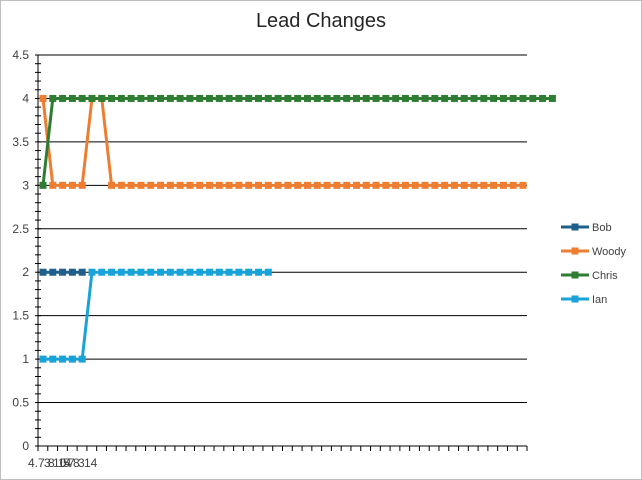 The width and height of the screenshot is (642, 480). Describe the element at coordinates (20, 229) in the screenshot. I see `y-tick-label: 2.5` at that location.